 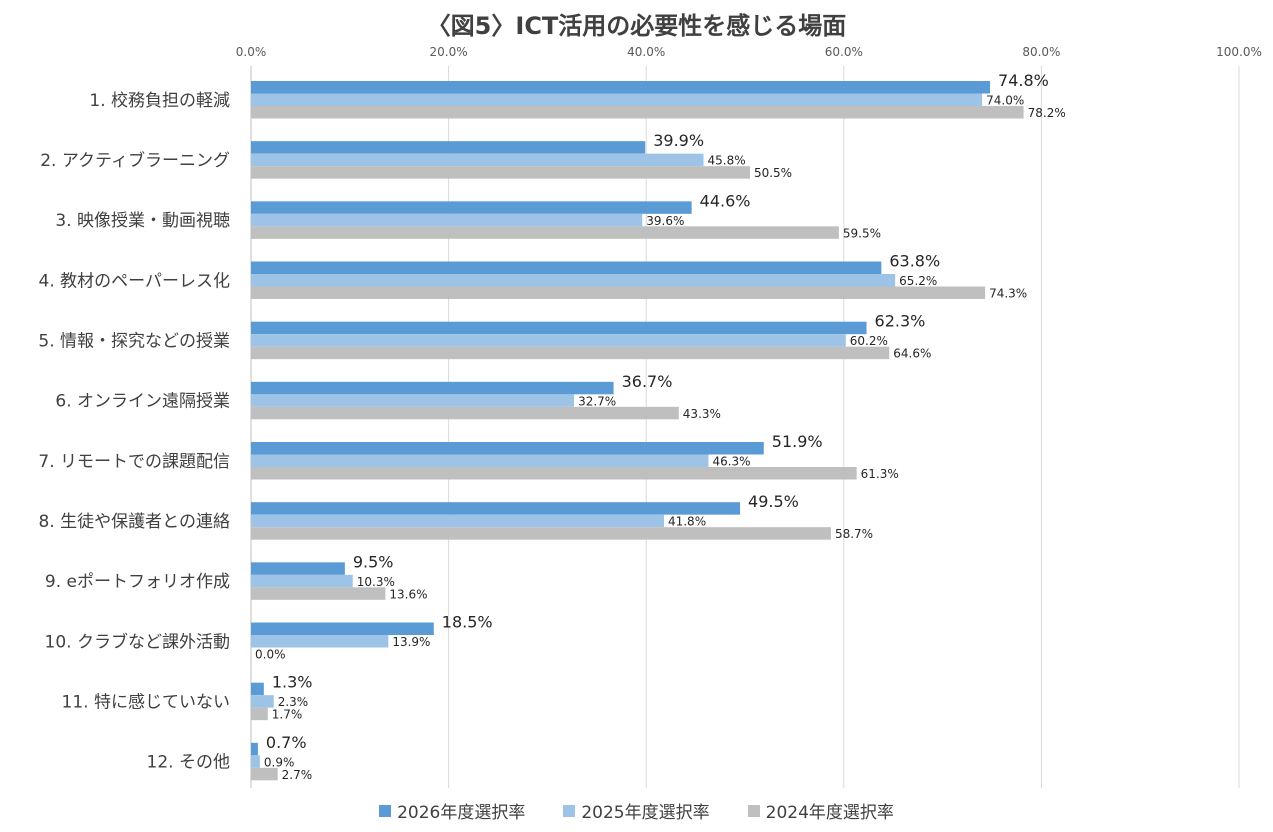 What do you see at coordinates (844, 52) in the screenshot?
I see `x-tick-label: 60.0%` at bounding box center [844, 52].